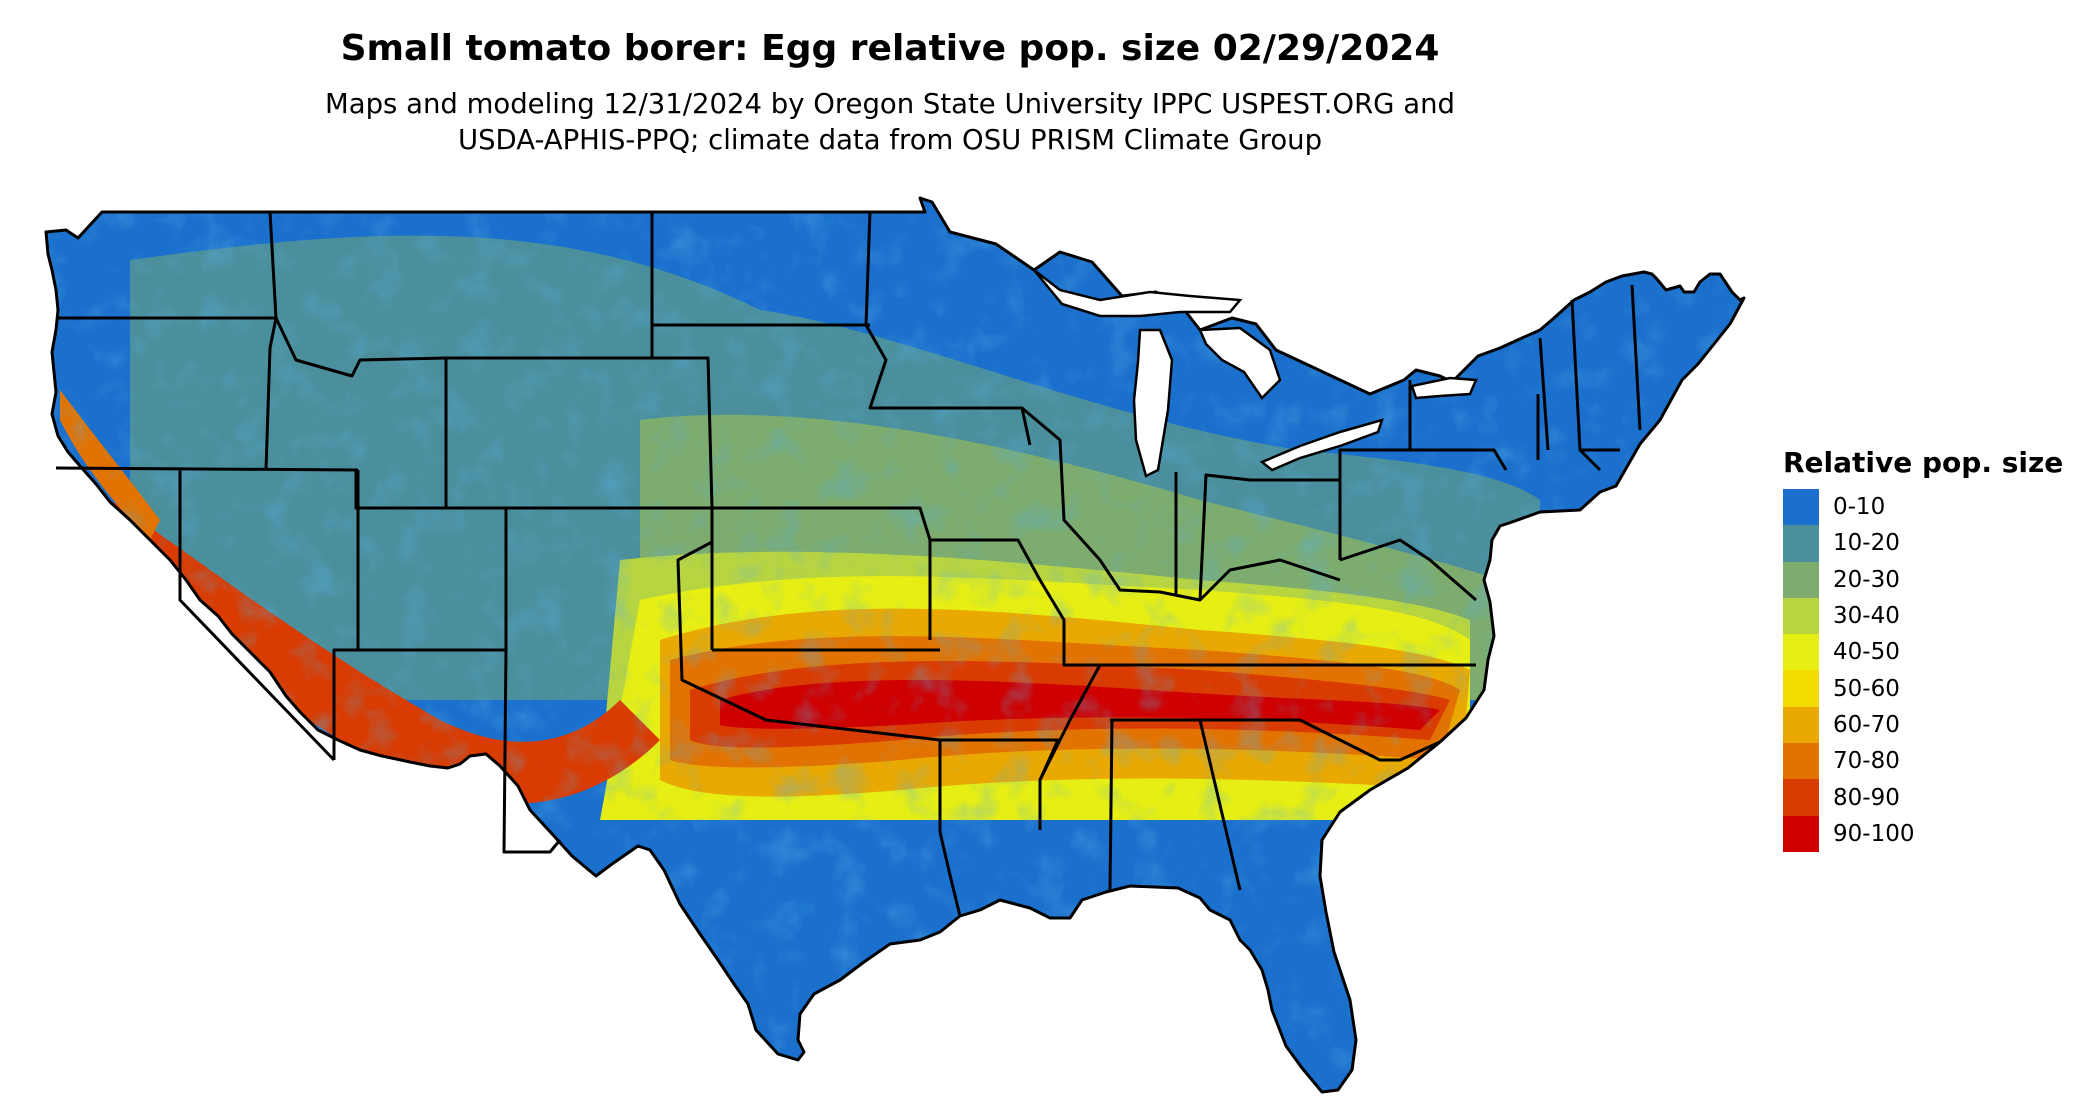  I want to click on legend-label: 20-30, so click(1866, 579).